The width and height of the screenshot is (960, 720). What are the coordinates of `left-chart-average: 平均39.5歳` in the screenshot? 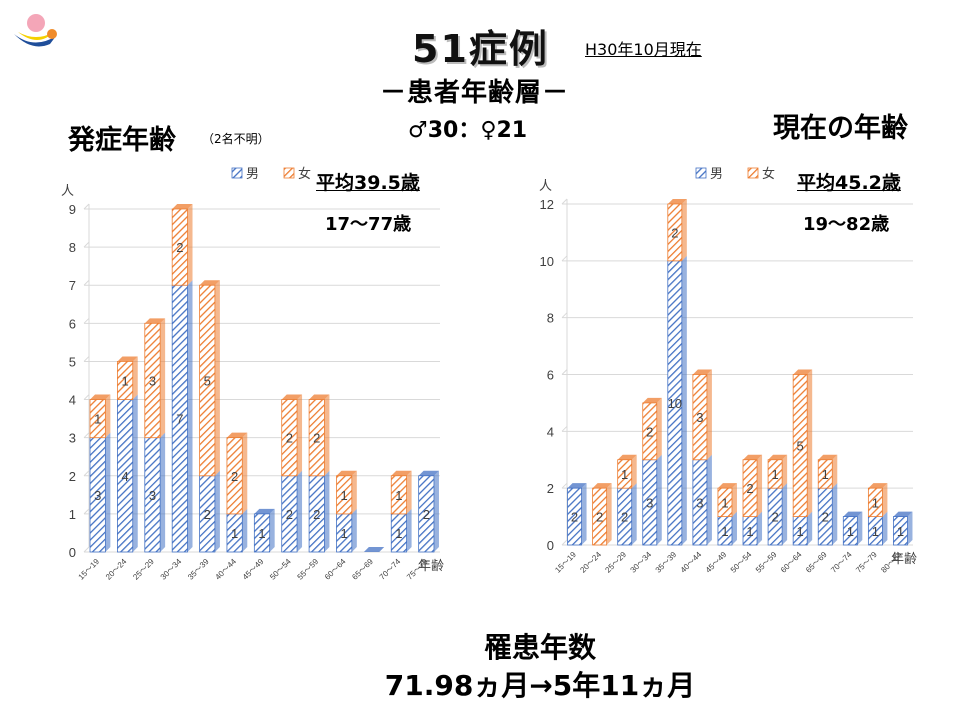 It's located at (368, 183).